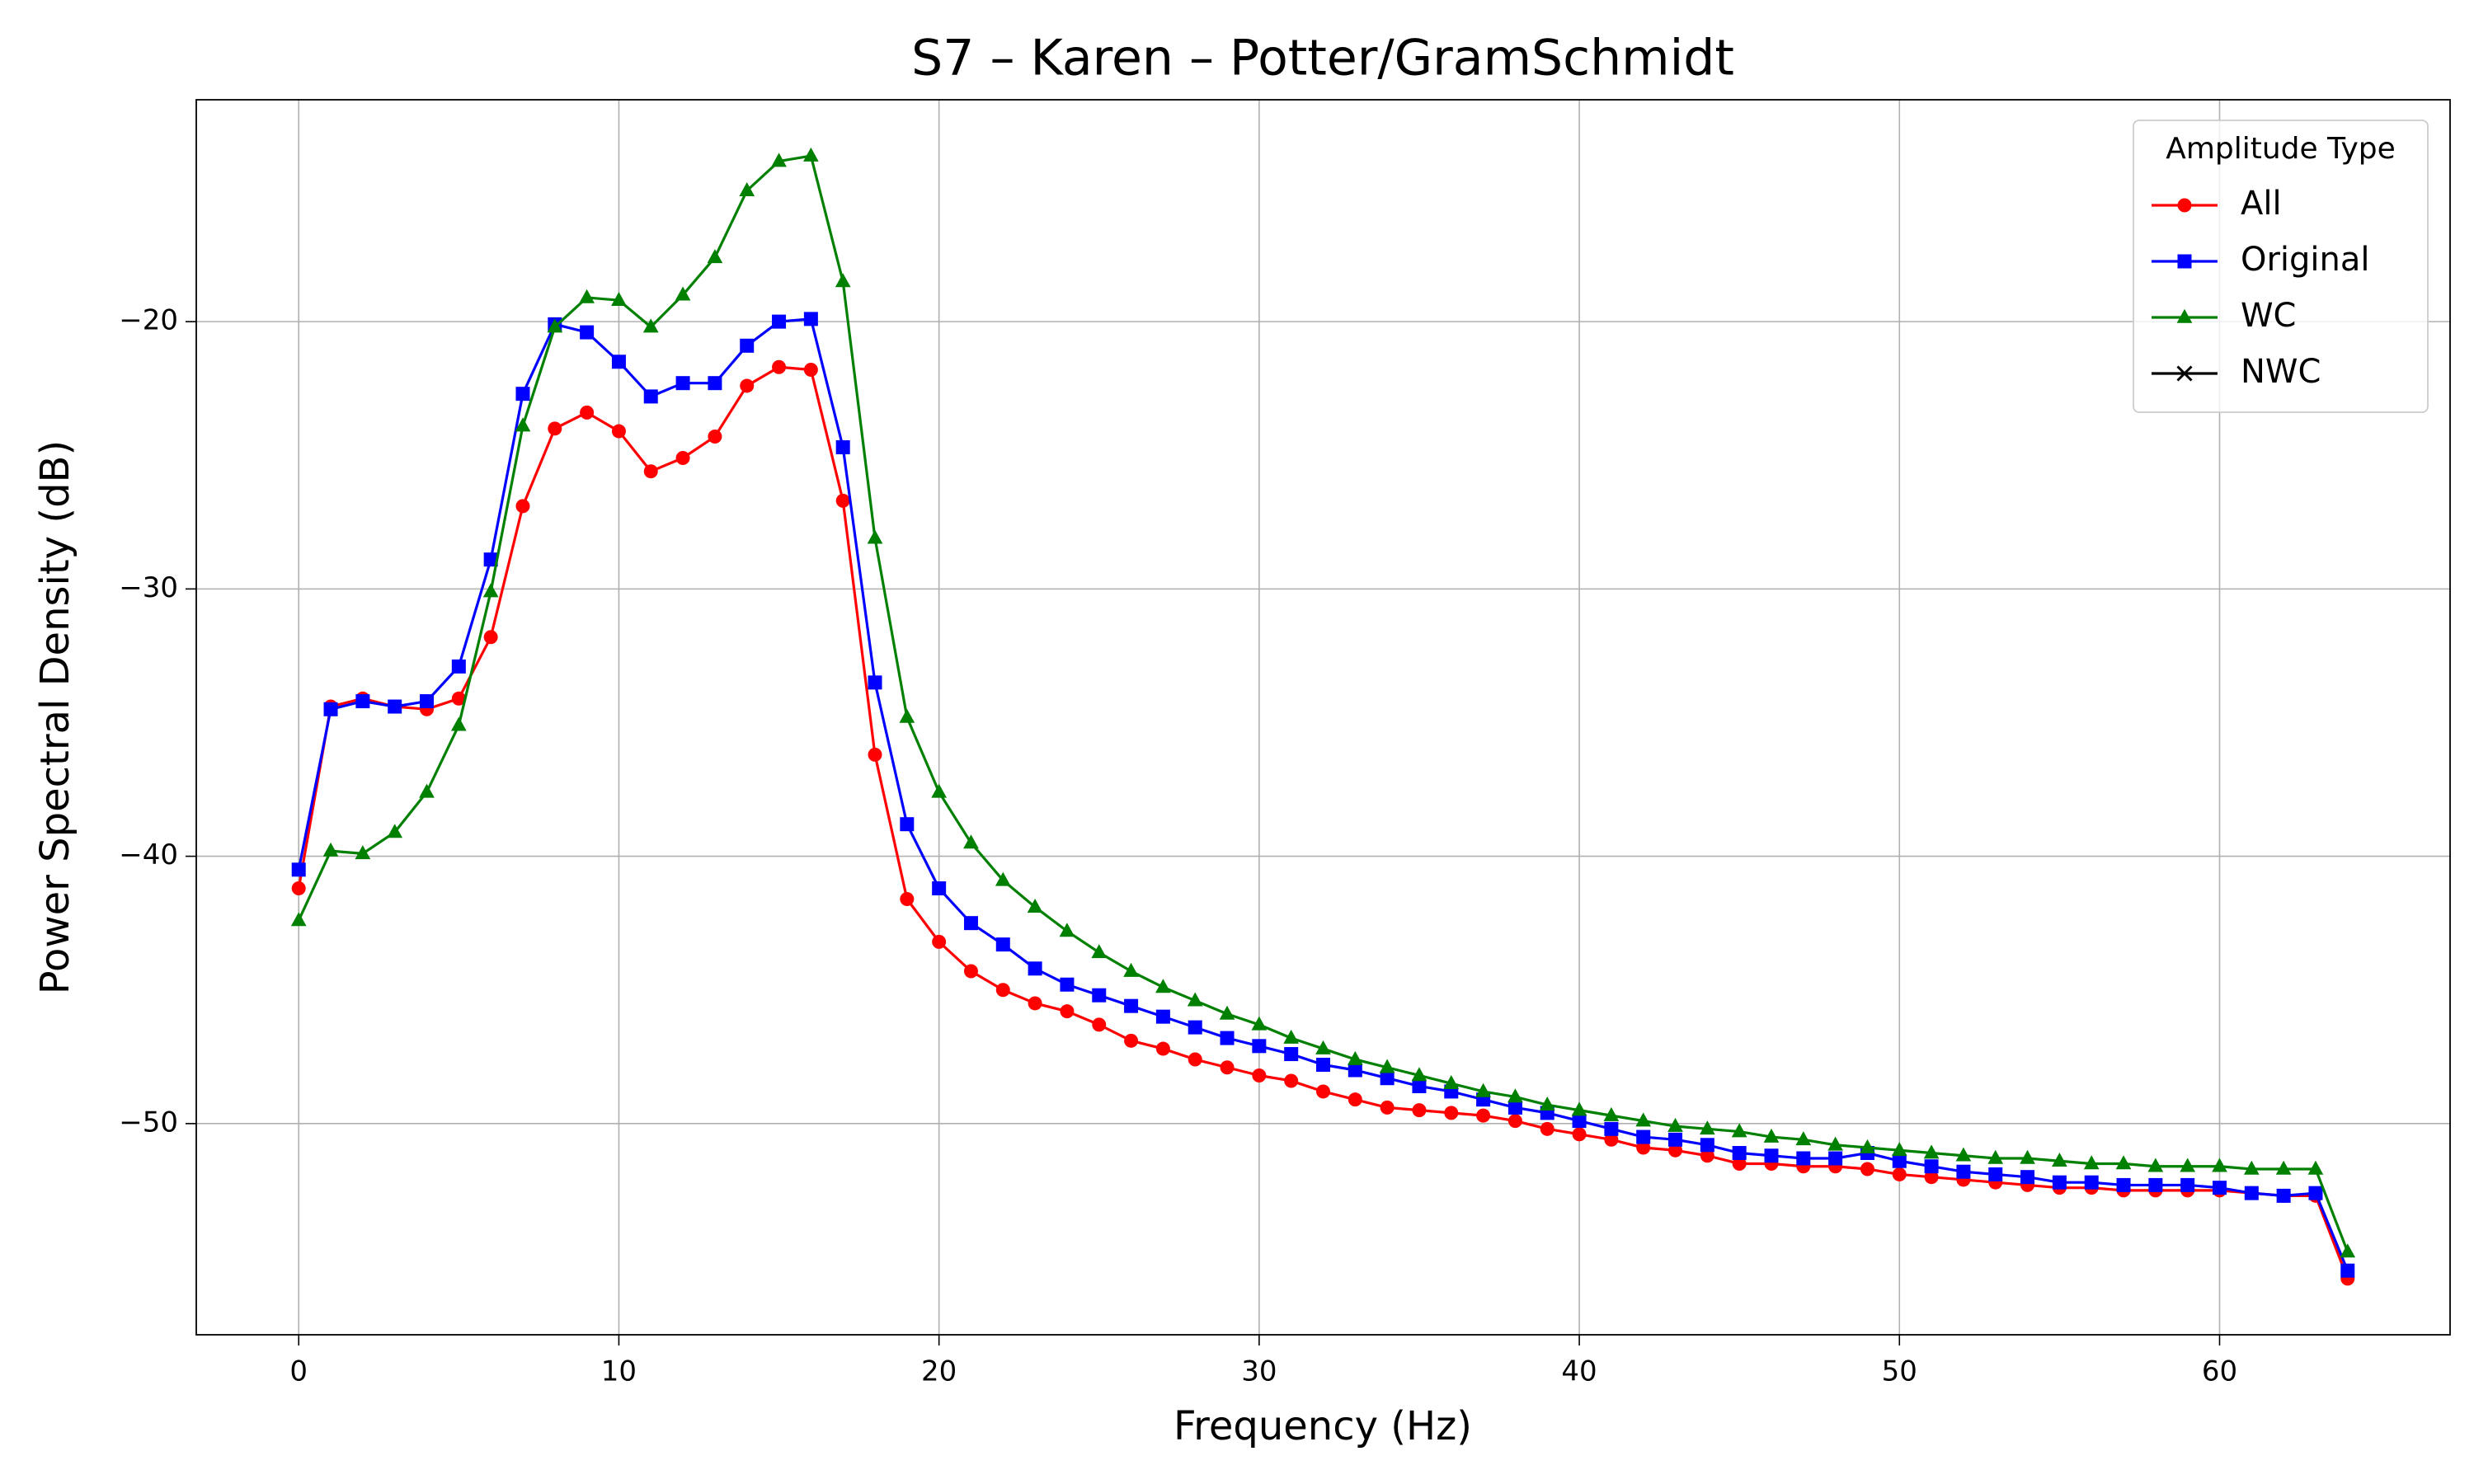 The height and width of the screenshot is (1484, 2474). What do you see at coordinates (2281, 266) in the screenshot?
I see `legend-box` at bounding box center [2281, 266].